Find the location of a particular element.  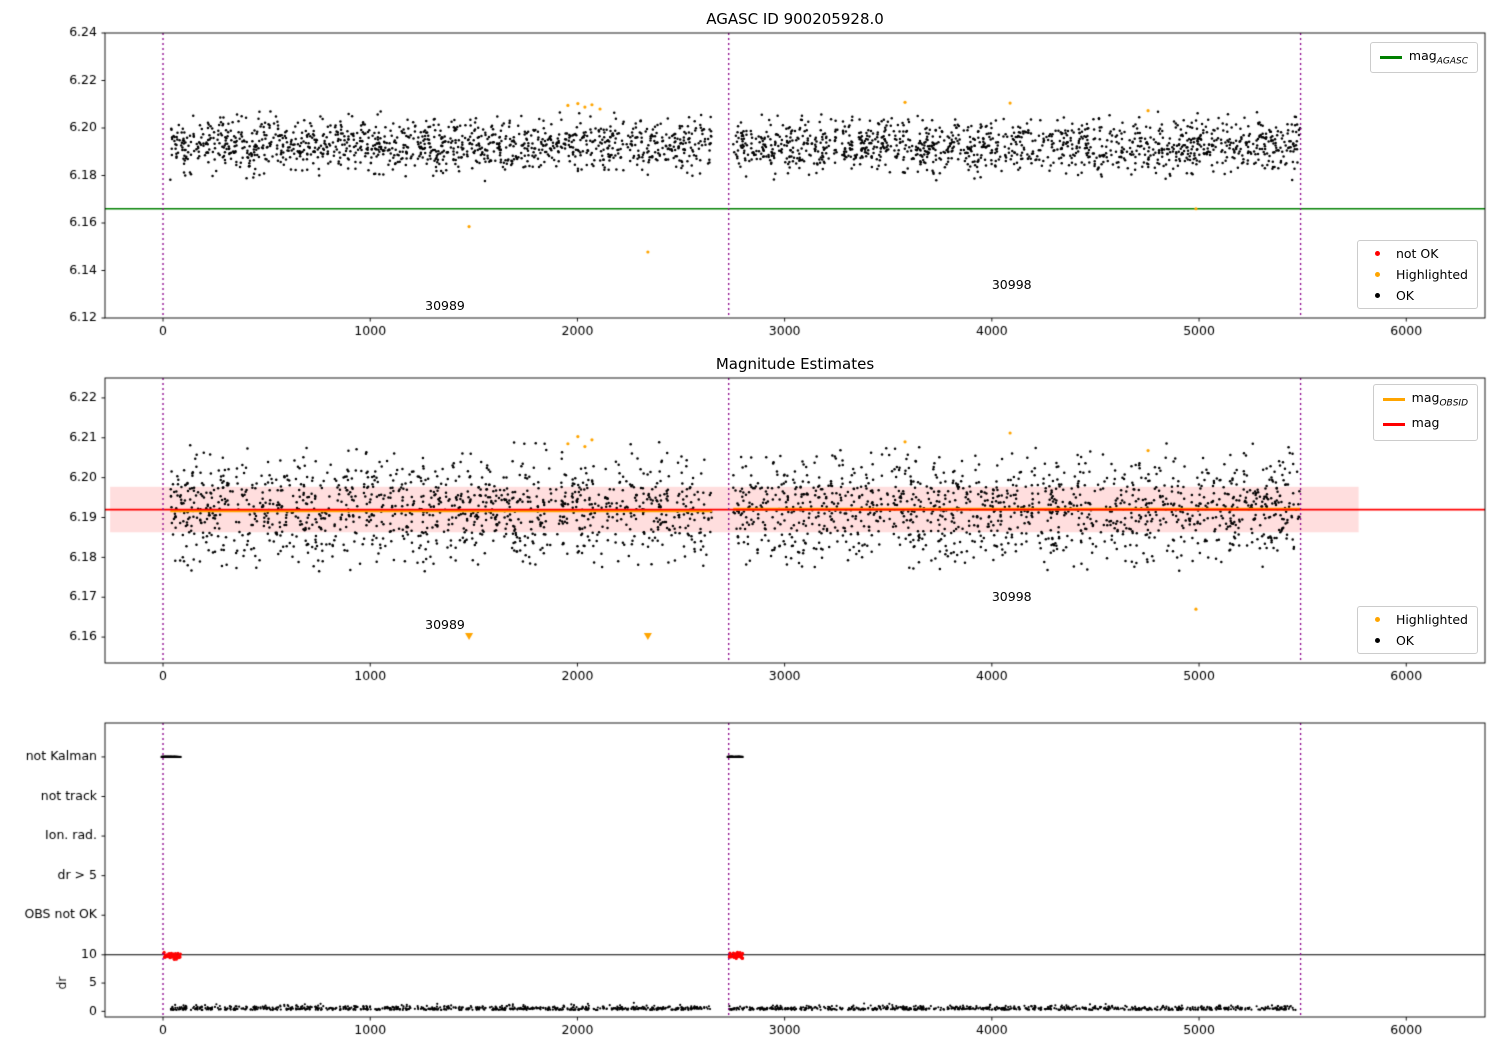

legend-item-highlighted-mid: Highlighted is located at coordinates (1417, 619).